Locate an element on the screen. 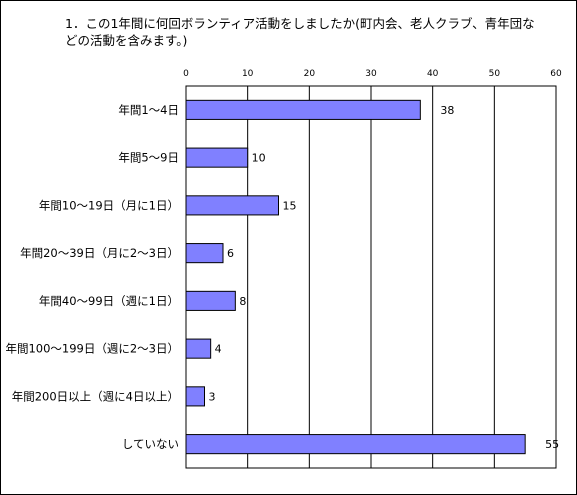  x-tick-label: 30 is located at coordinates (371, 74).